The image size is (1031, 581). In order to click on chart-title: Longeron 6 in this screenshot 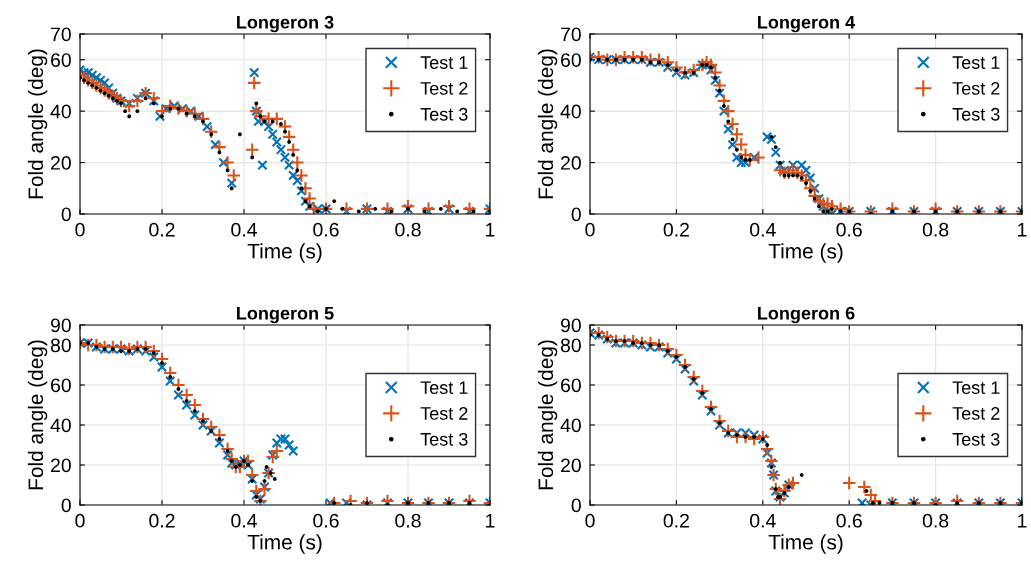, I will do `click(806, 315)`.